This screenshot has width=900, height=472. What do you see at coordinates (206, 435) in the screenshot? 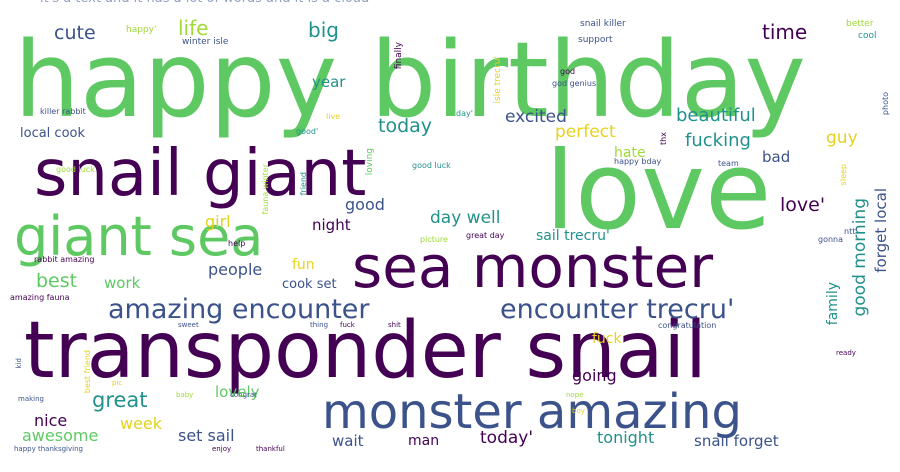
I see `word-set-sail: set sail` at bounding box center [206, 435].